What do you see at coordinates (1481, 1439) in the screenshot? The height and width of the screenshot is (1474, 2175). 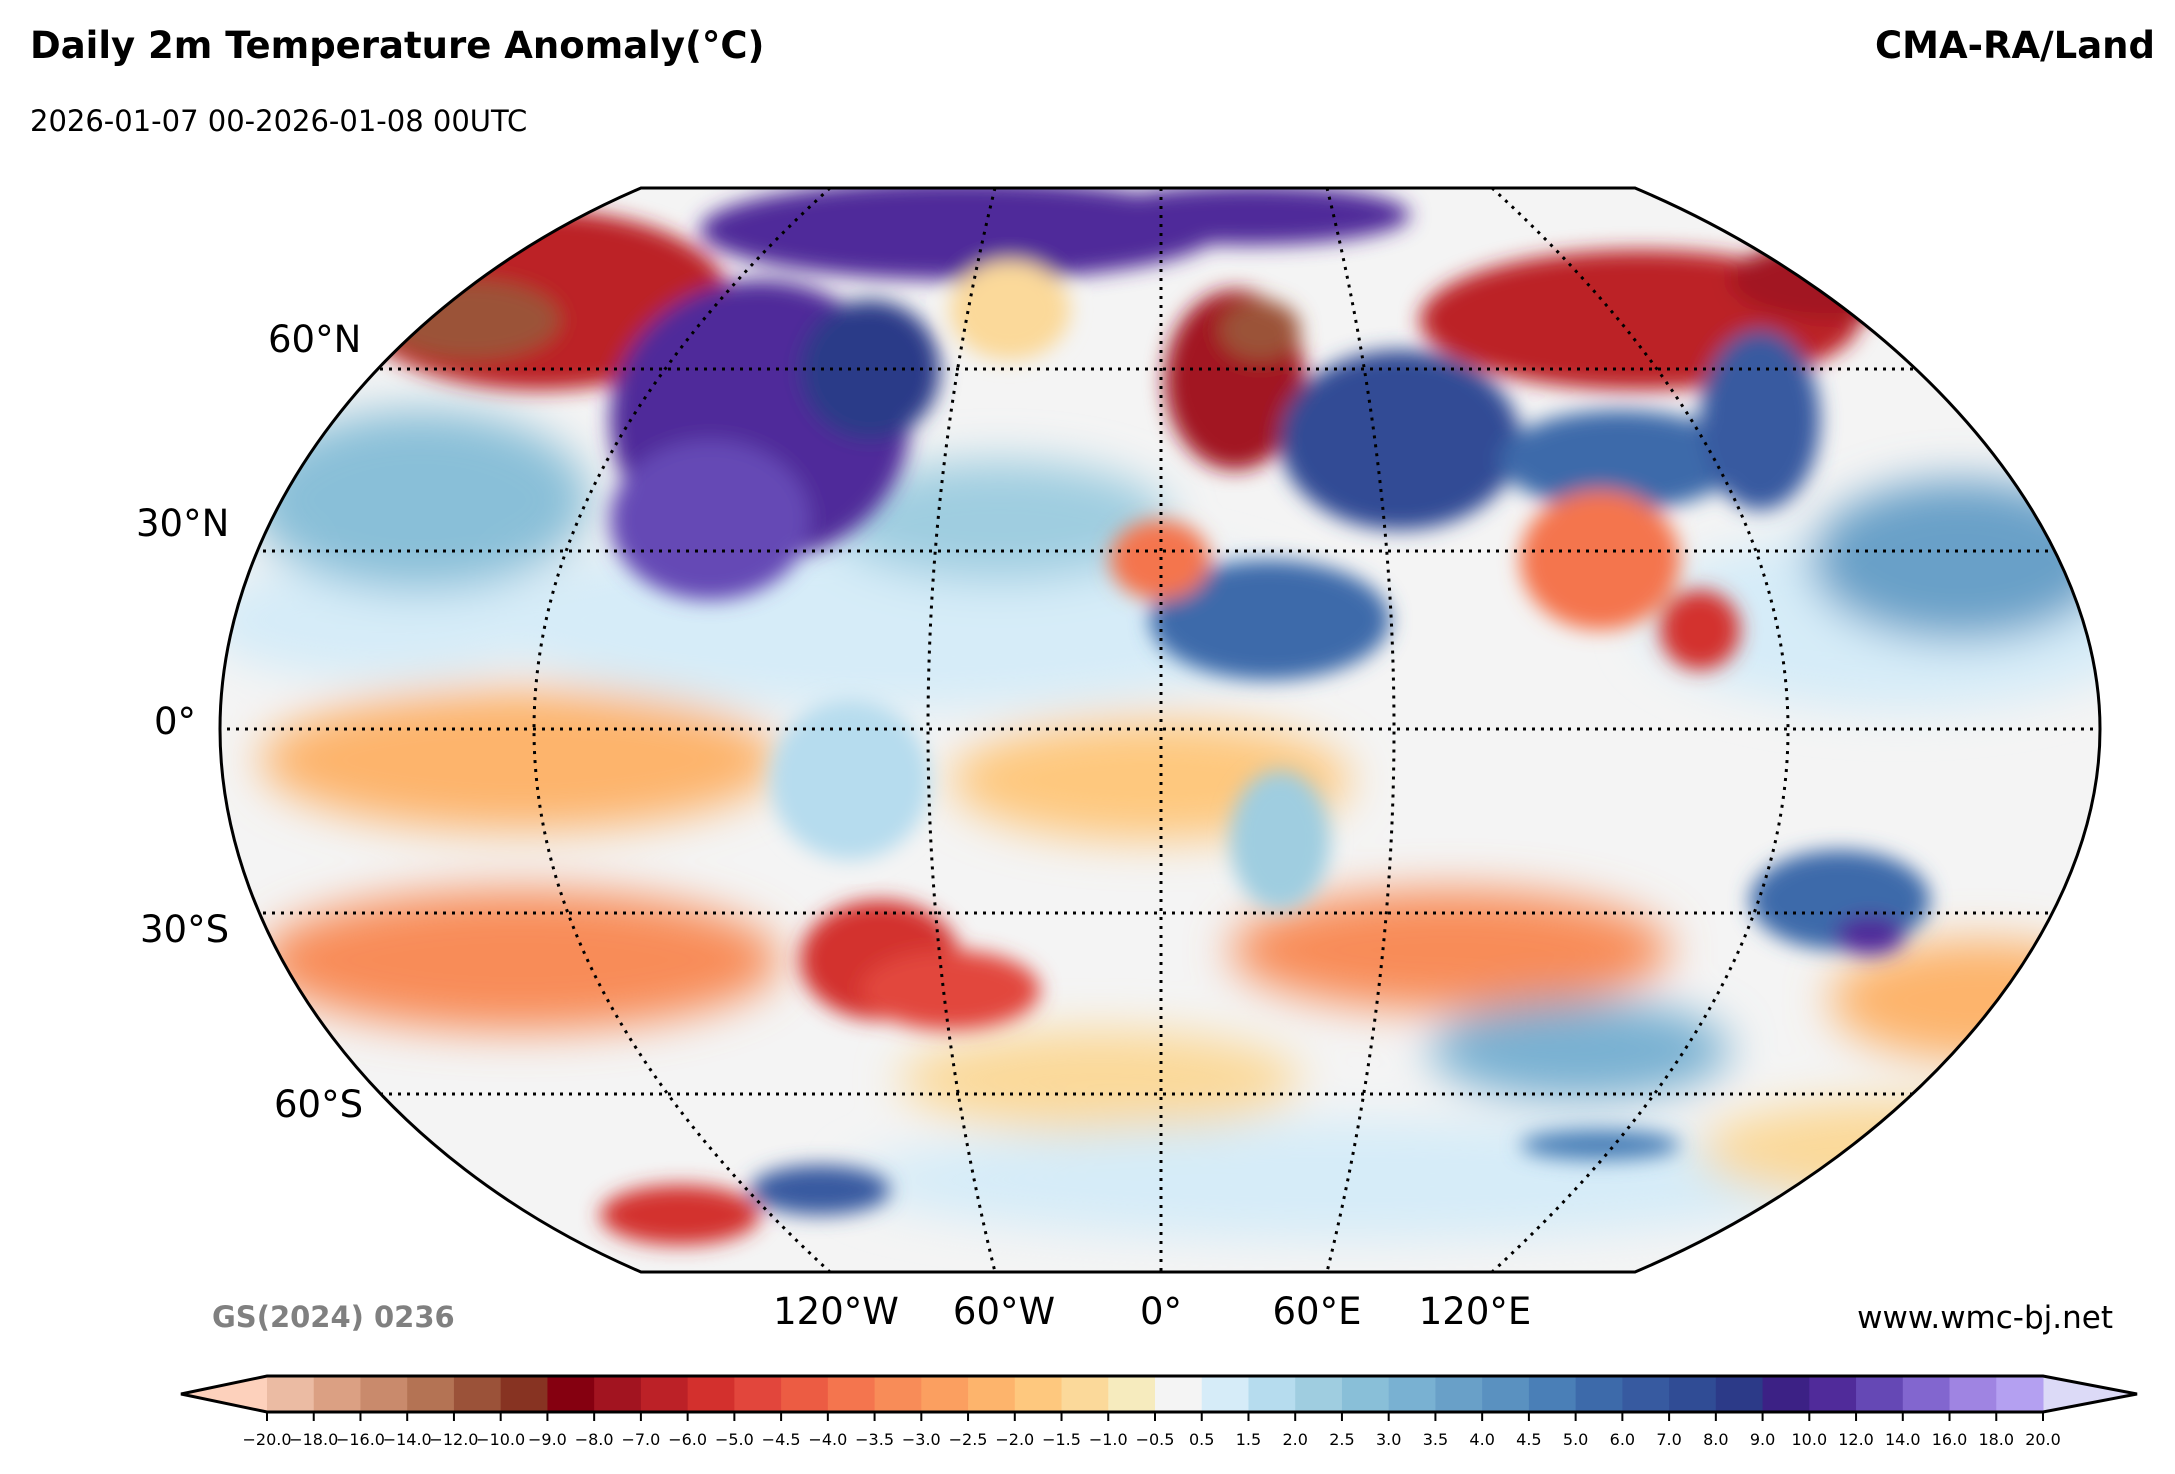 I see `colorbar-tick-label: 4.0` at bounding box center [1481, 1439].